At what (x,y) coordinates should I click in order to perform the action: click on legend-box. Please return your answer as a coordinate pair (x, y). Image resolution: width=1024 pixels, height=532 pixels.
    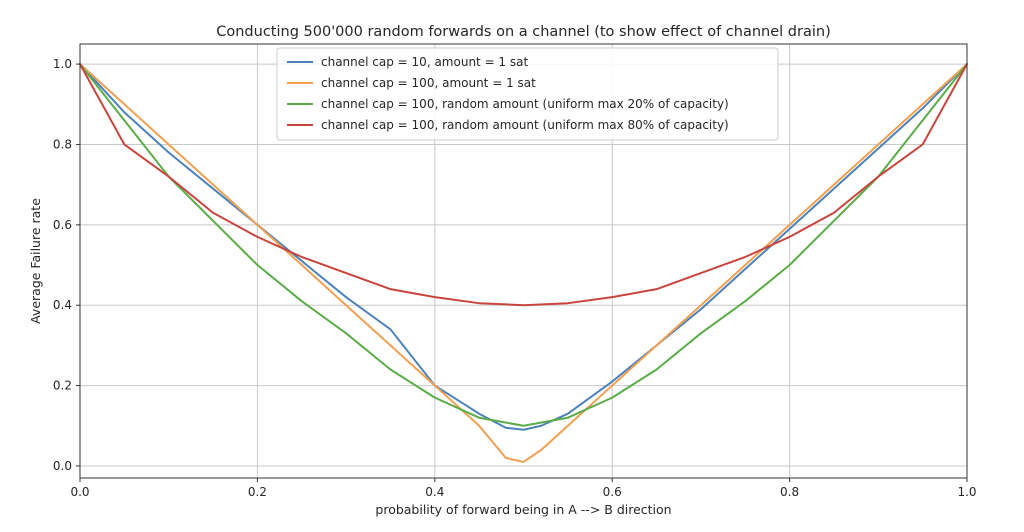
    Looking at the image, I should click on (527, 94).